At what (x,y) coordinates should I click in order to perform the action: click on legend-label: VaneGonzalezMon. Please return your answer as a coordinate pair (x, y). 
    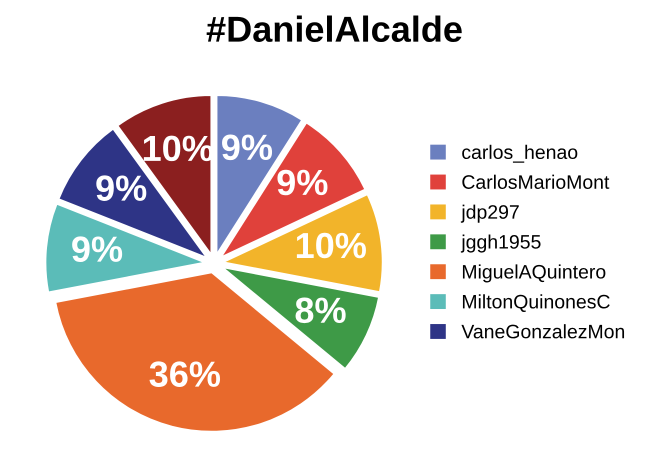
    Looking at the image, I should click on (542, 331).